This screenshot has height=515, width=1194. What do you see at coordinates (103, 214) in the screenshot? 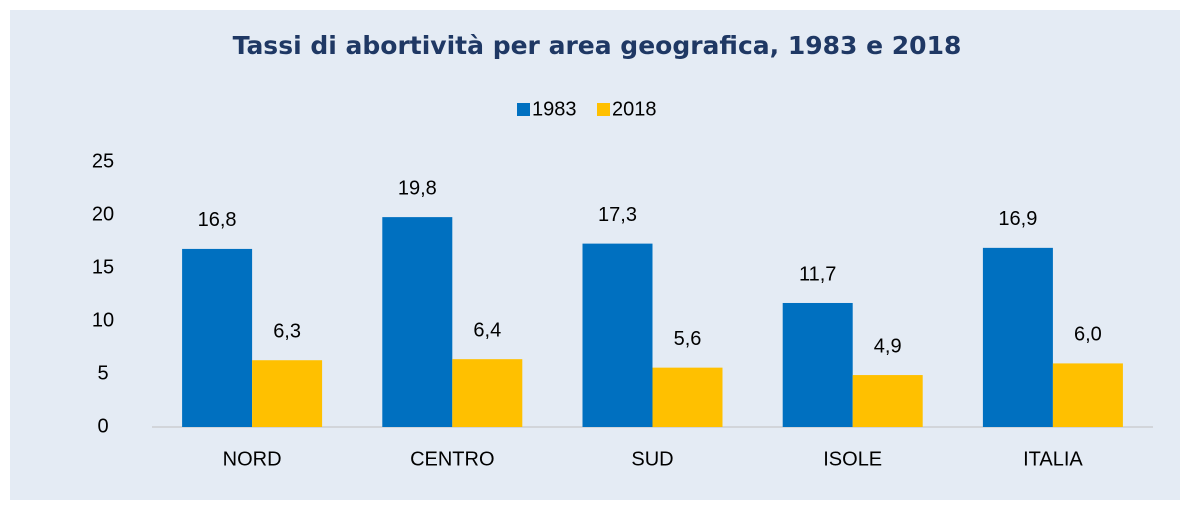
I see `y-tick-label: 20` at bounding box center [103, 214].